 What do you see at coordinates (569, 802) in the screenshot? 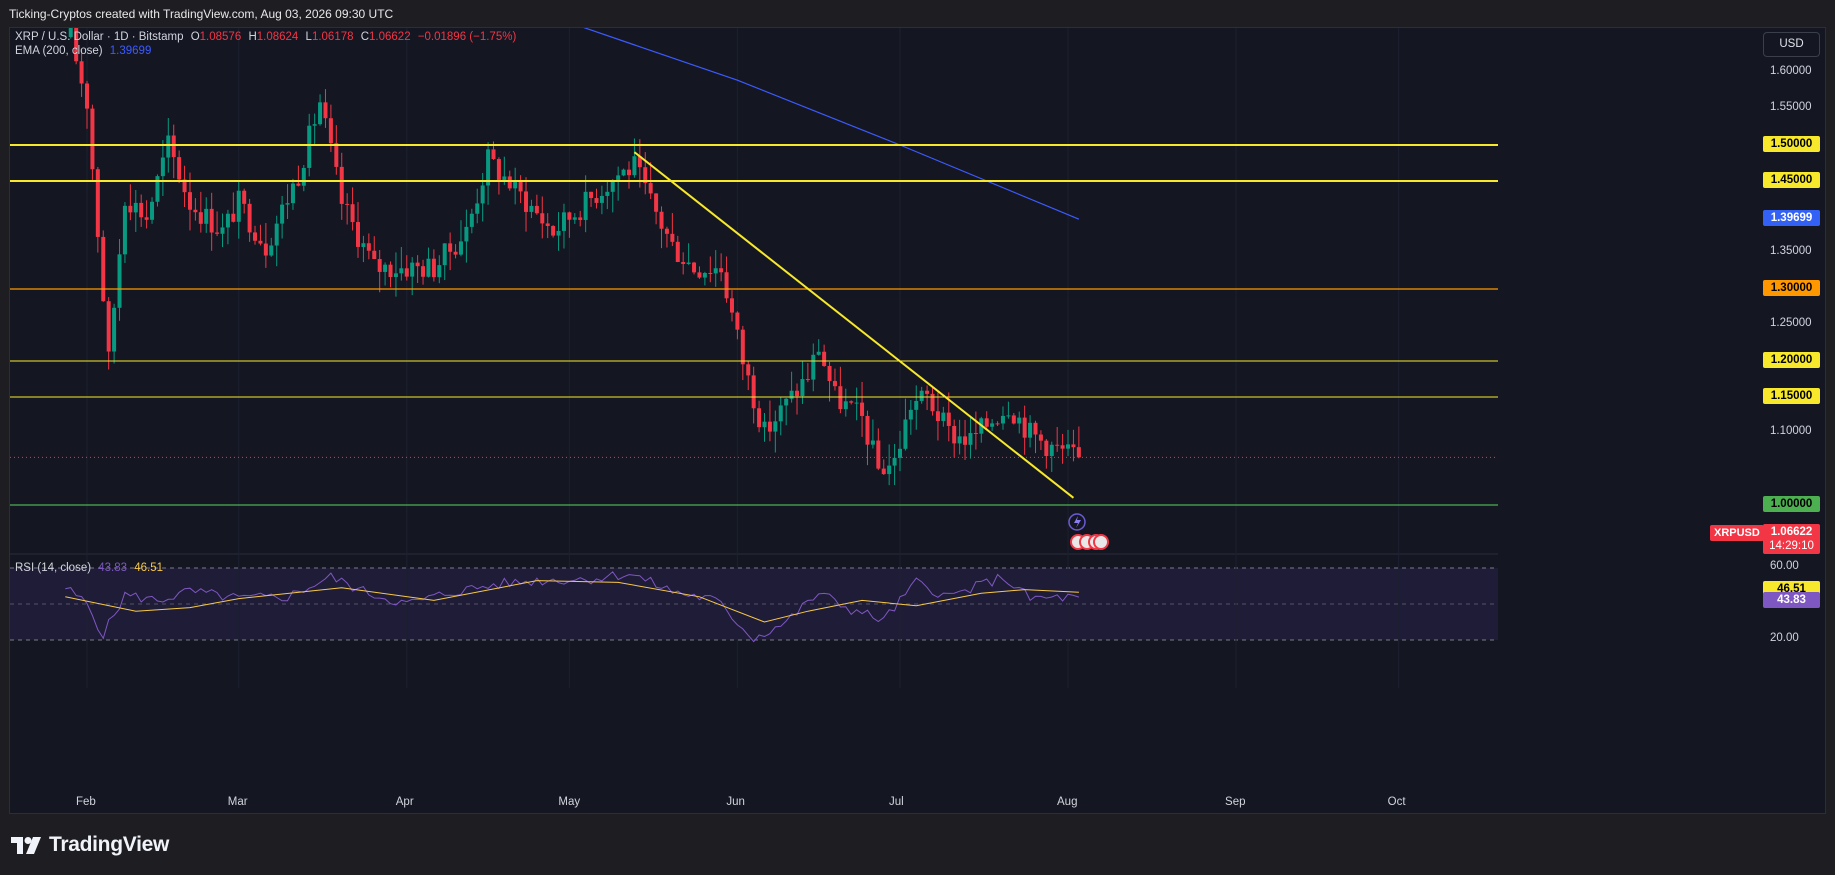
I see `time-axis-label: May` at bounding box center [569, 802].